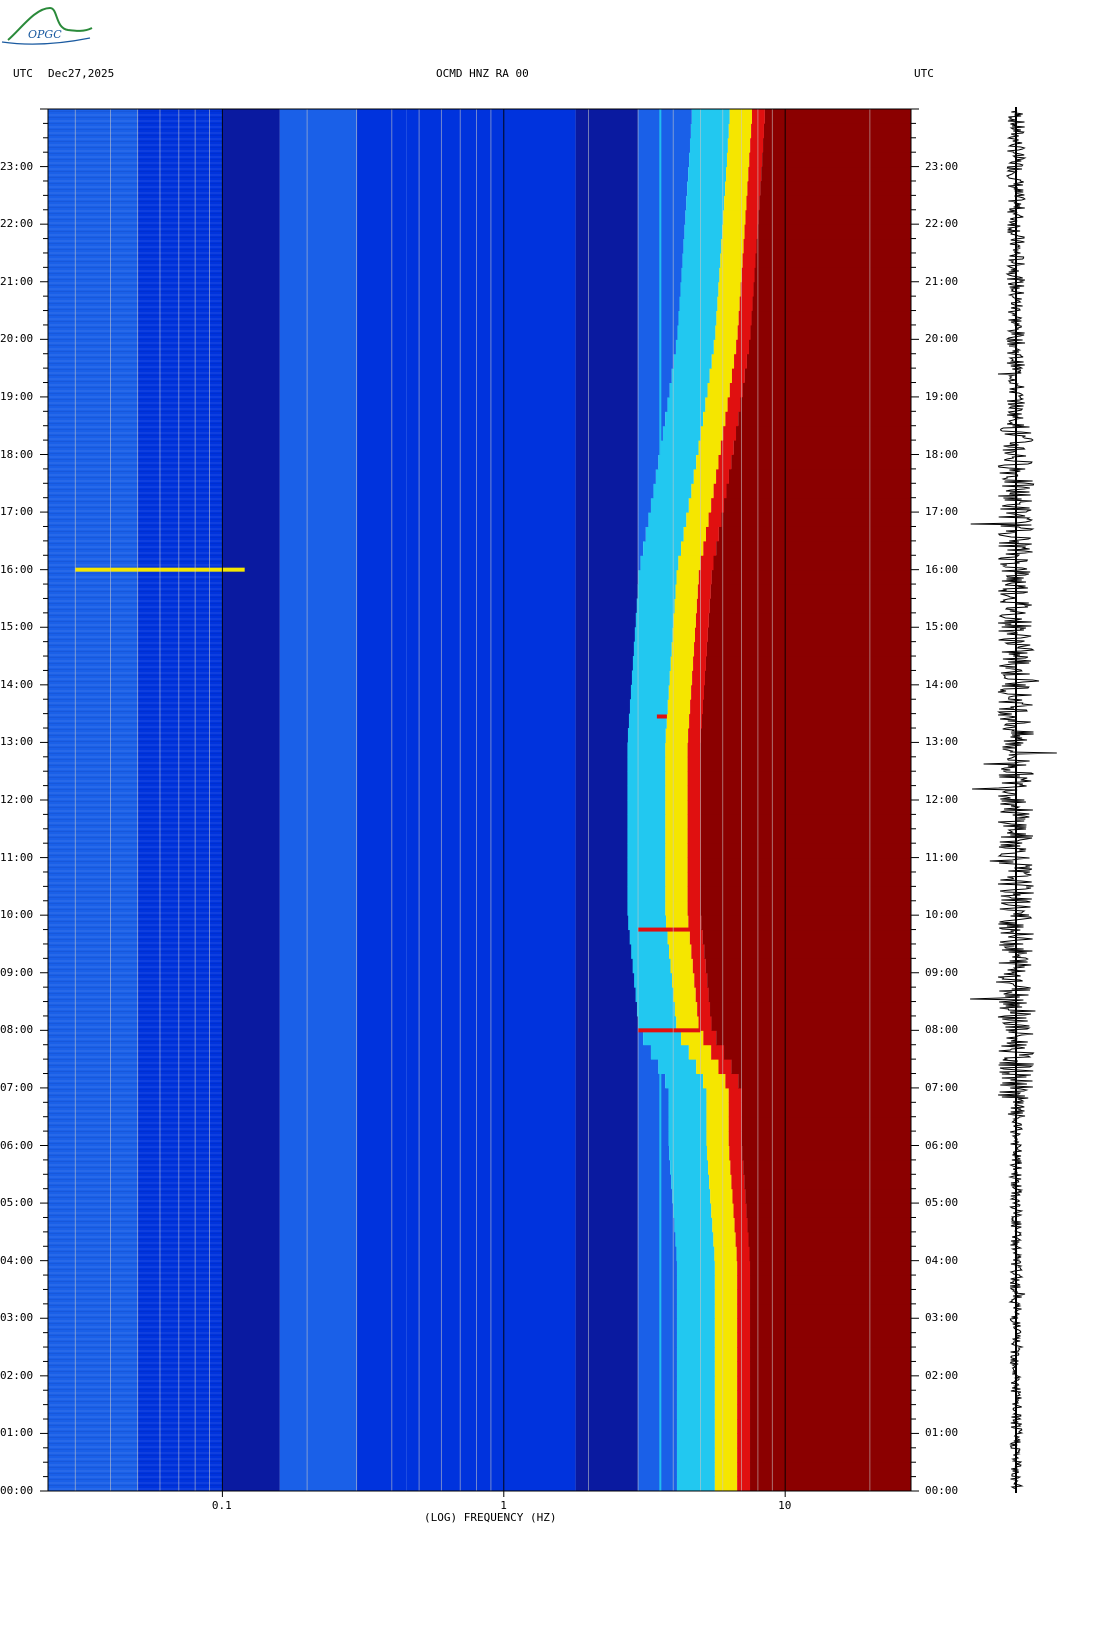 The image size is (1102, 1634). I want to click on logo-text: OPGC, so click(45, 34).